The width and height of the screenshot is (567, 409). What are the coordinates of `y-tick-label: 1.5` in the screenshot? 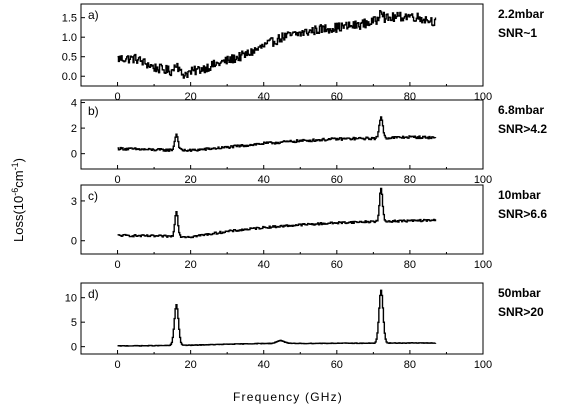 It's located at (69, 19).